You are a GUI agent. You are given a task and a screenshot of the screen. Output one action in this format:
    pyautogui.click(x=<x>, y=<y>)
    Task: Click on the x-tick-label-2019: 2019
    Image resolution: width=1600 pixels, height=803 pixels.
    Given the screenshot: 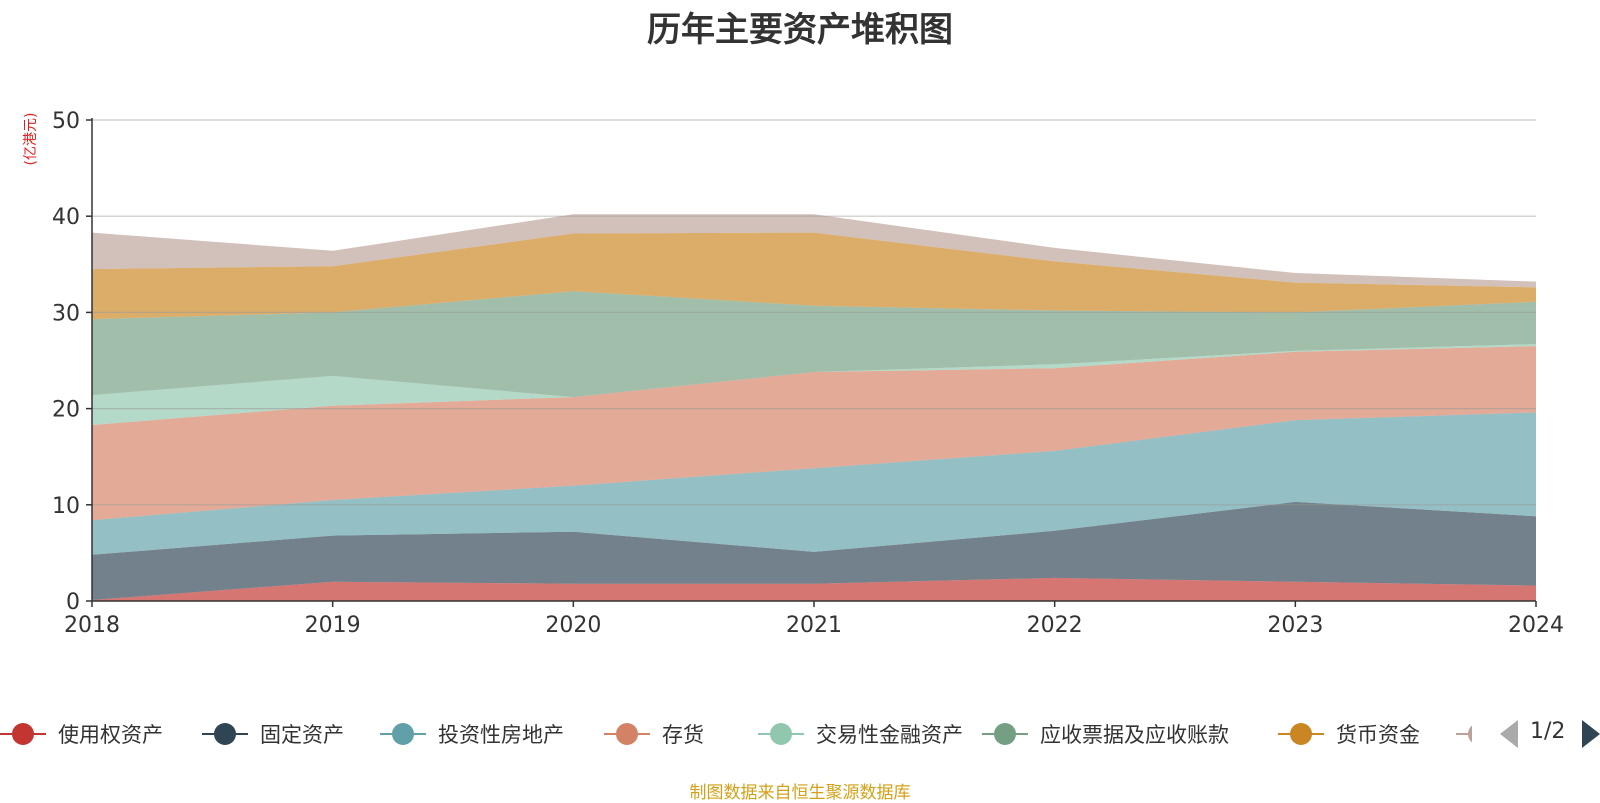 What is the action you would take?
    pyautogui.click(x=333, y=625)
    